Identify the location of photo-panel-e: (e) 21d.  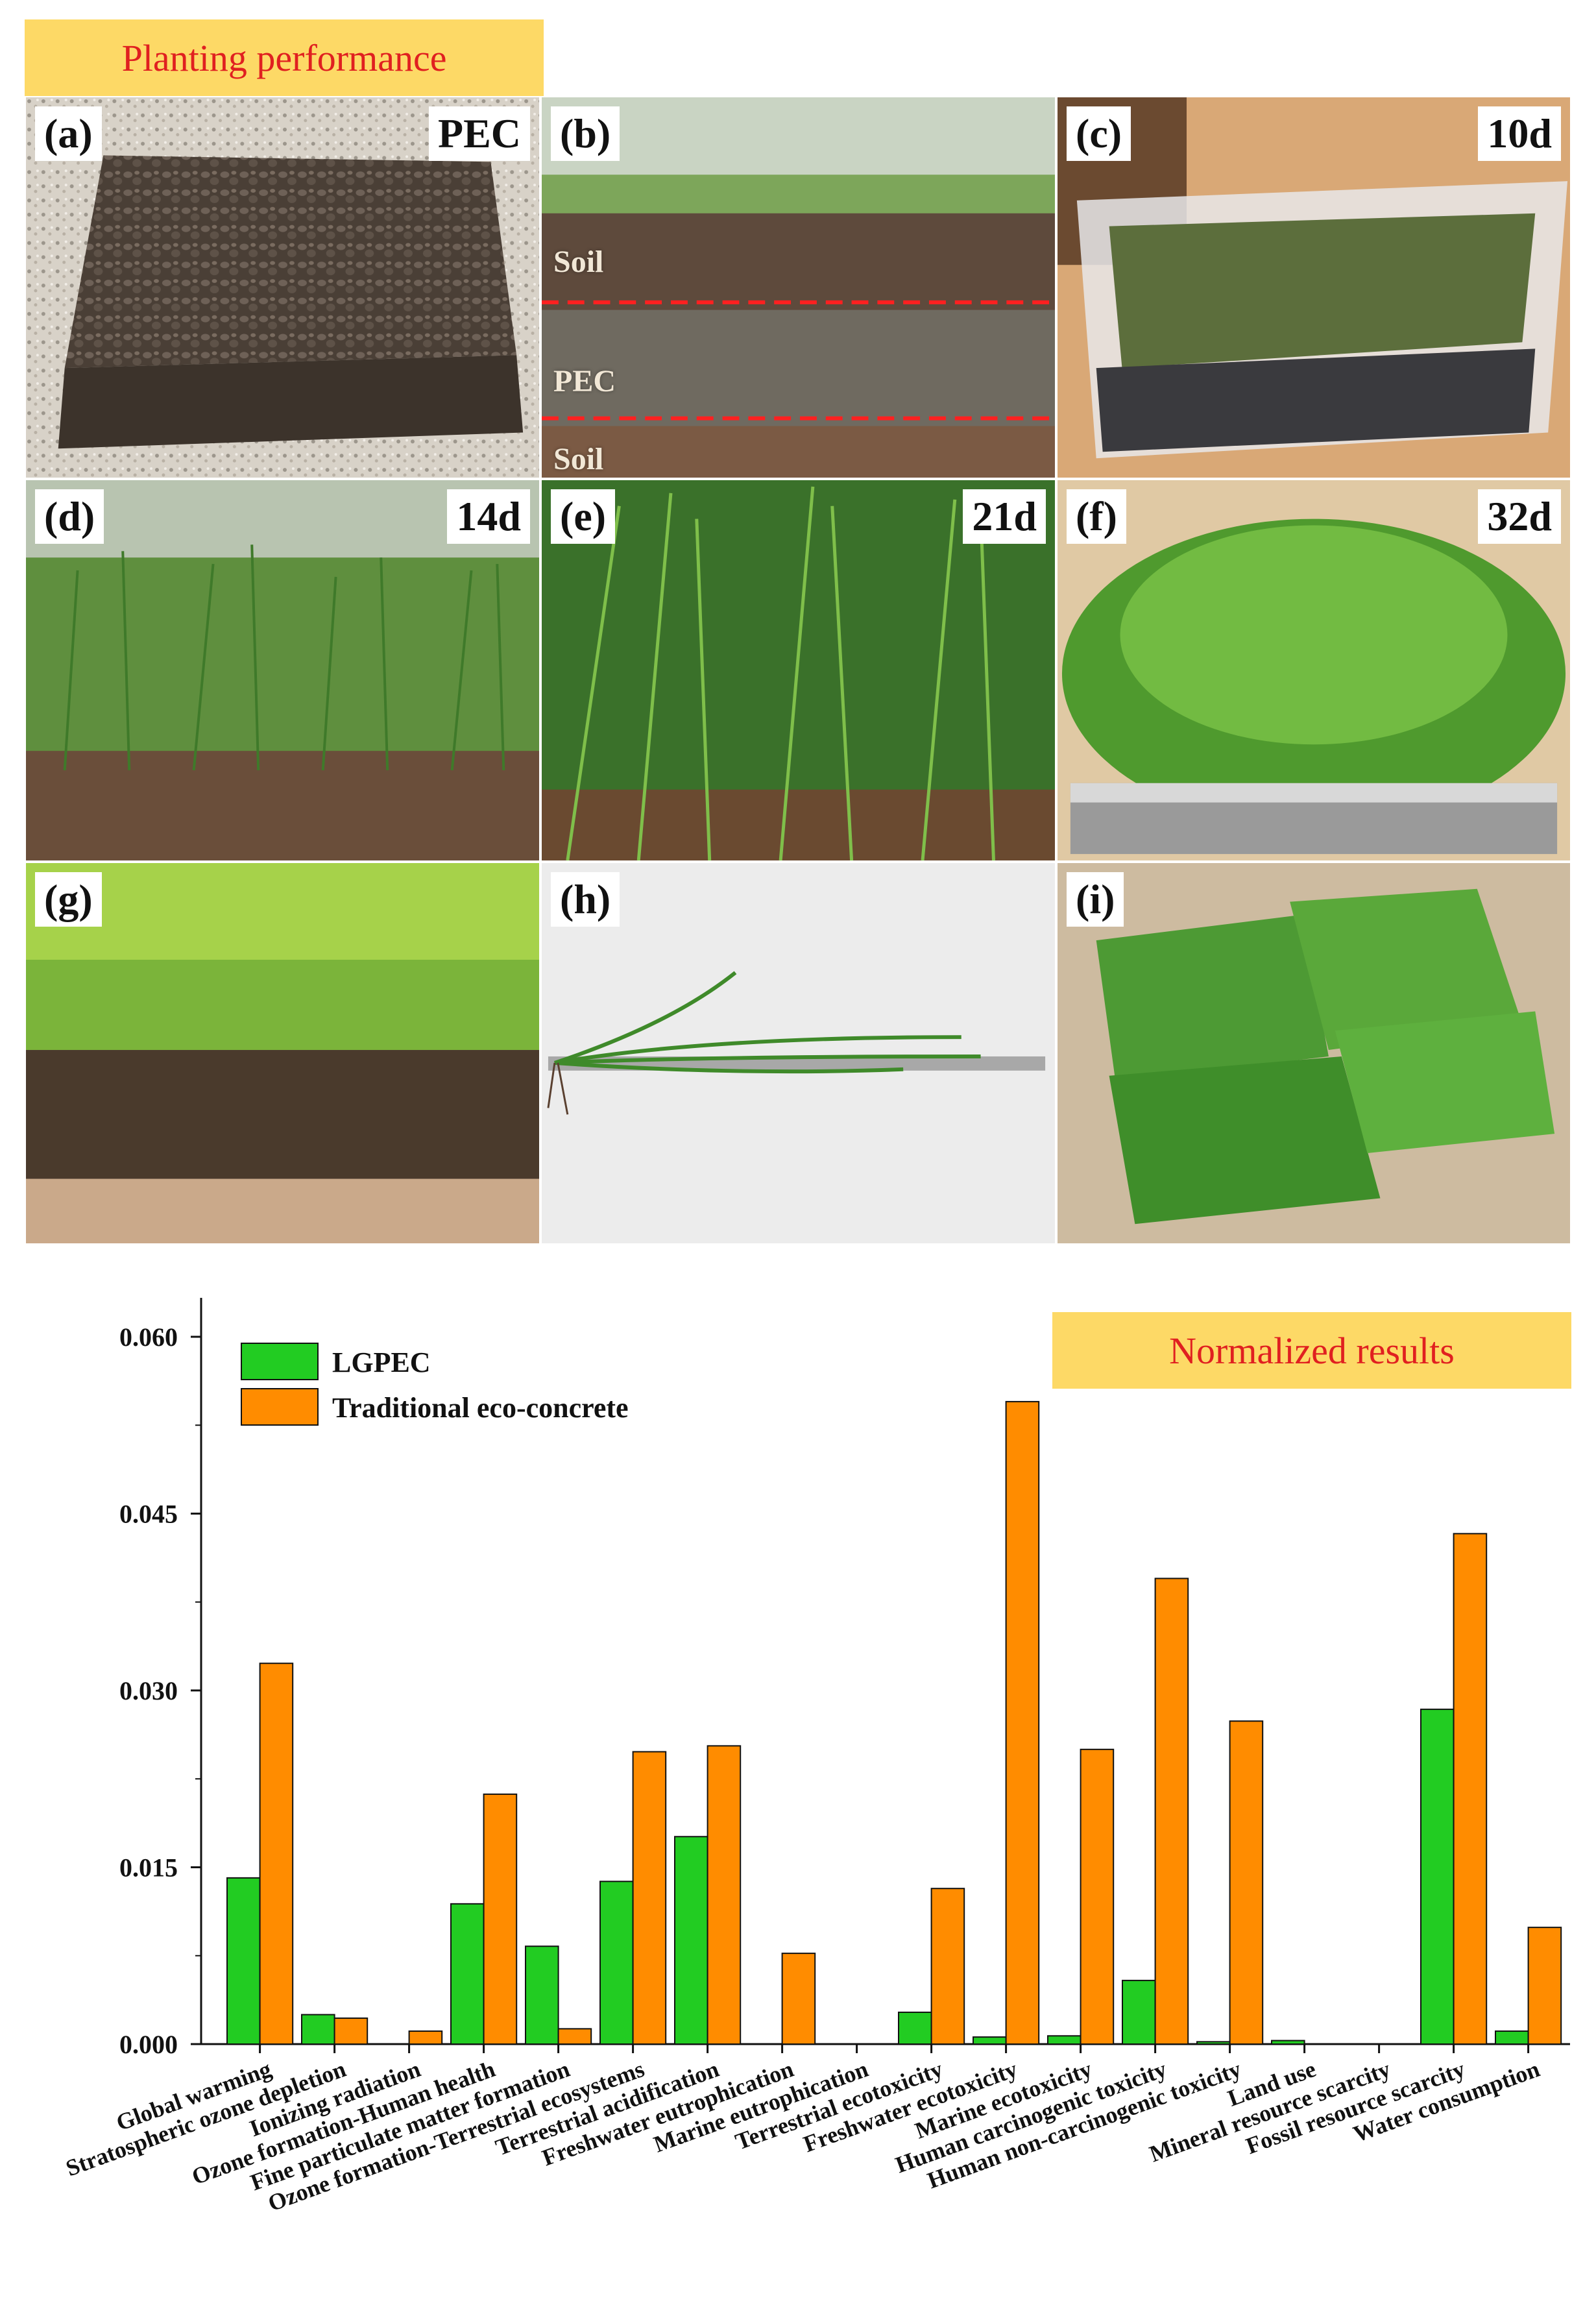
(798, 670).